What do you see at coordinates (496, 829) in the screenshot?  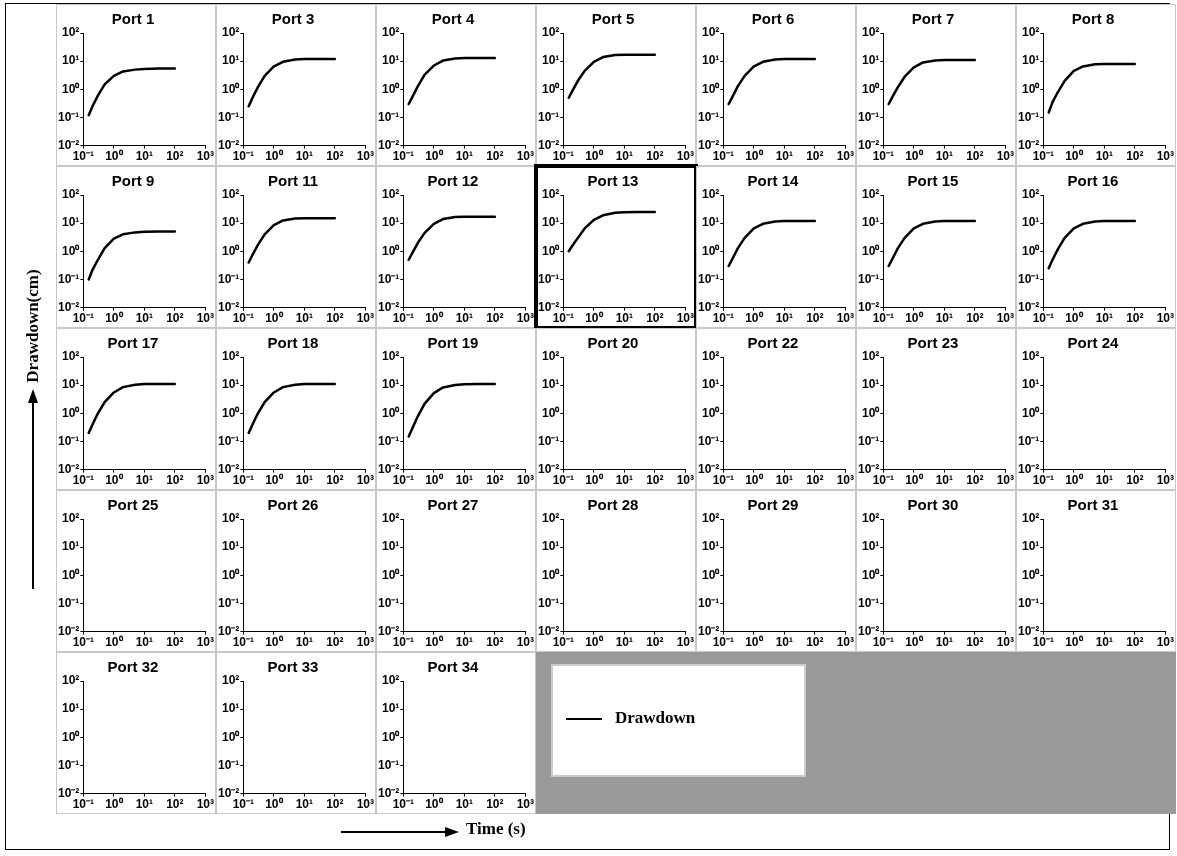 I see `text: Time (s)` at bounding box center [496, 829].